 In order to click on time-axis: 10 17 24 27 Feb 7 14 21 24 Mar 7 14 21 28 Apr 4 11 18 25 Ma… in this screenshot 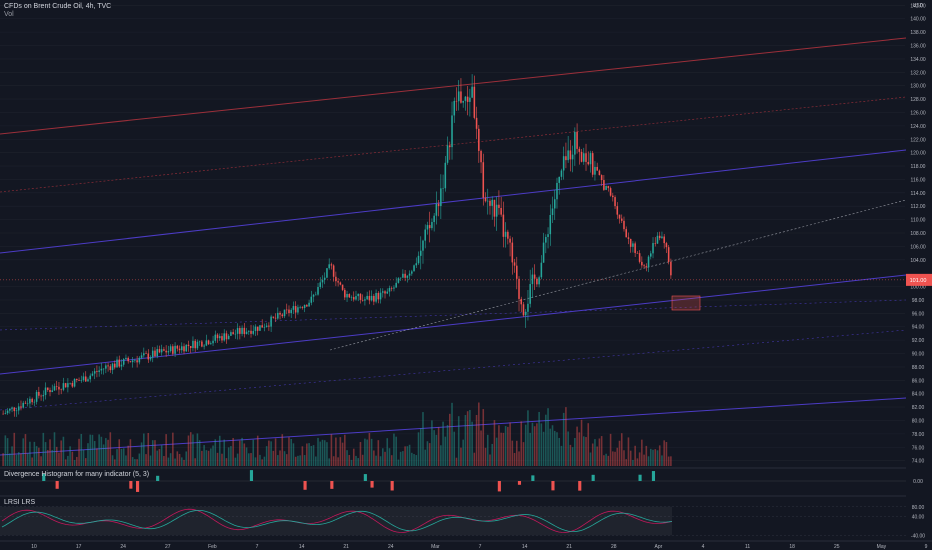, I will do `click(466, 545)`.